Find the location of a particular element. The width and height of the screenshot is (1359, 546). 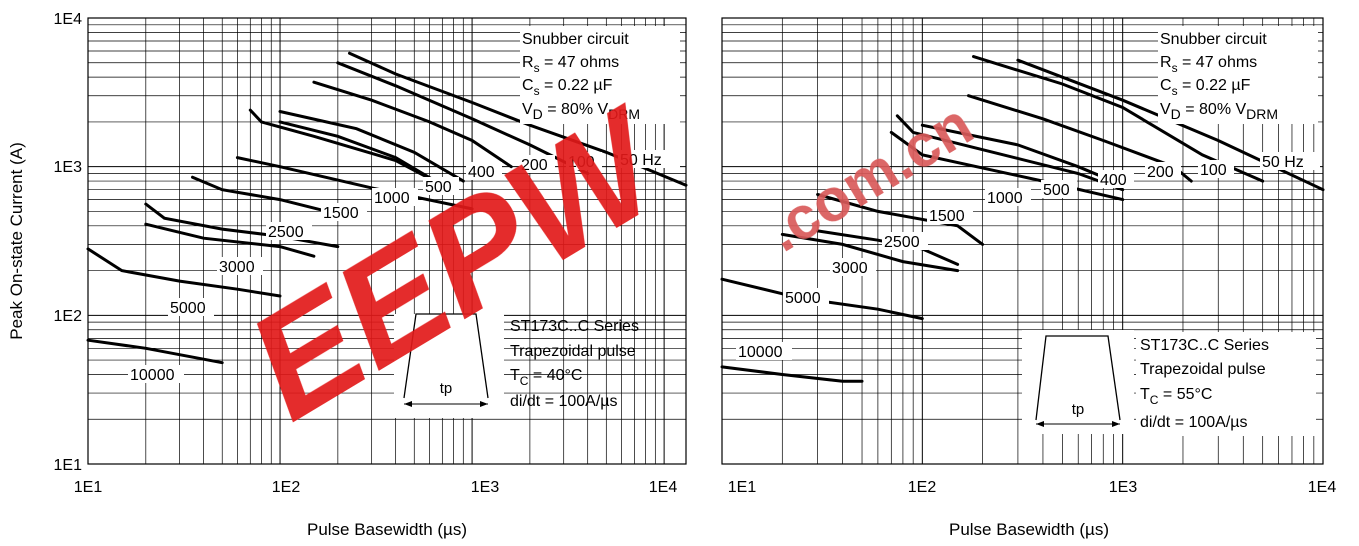

tp-label: tp is located at coordinates (446, 388).